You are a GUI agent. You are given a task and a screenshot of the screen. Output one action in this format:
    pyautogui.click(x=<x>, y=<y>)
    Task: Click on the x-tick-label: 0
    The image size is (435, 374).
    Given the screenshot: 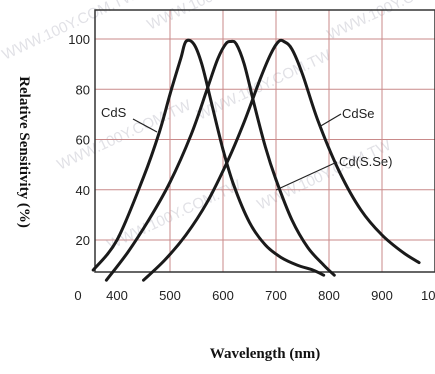 What is the action you would take?
    pyautogui.click(x=77, y=295)
    